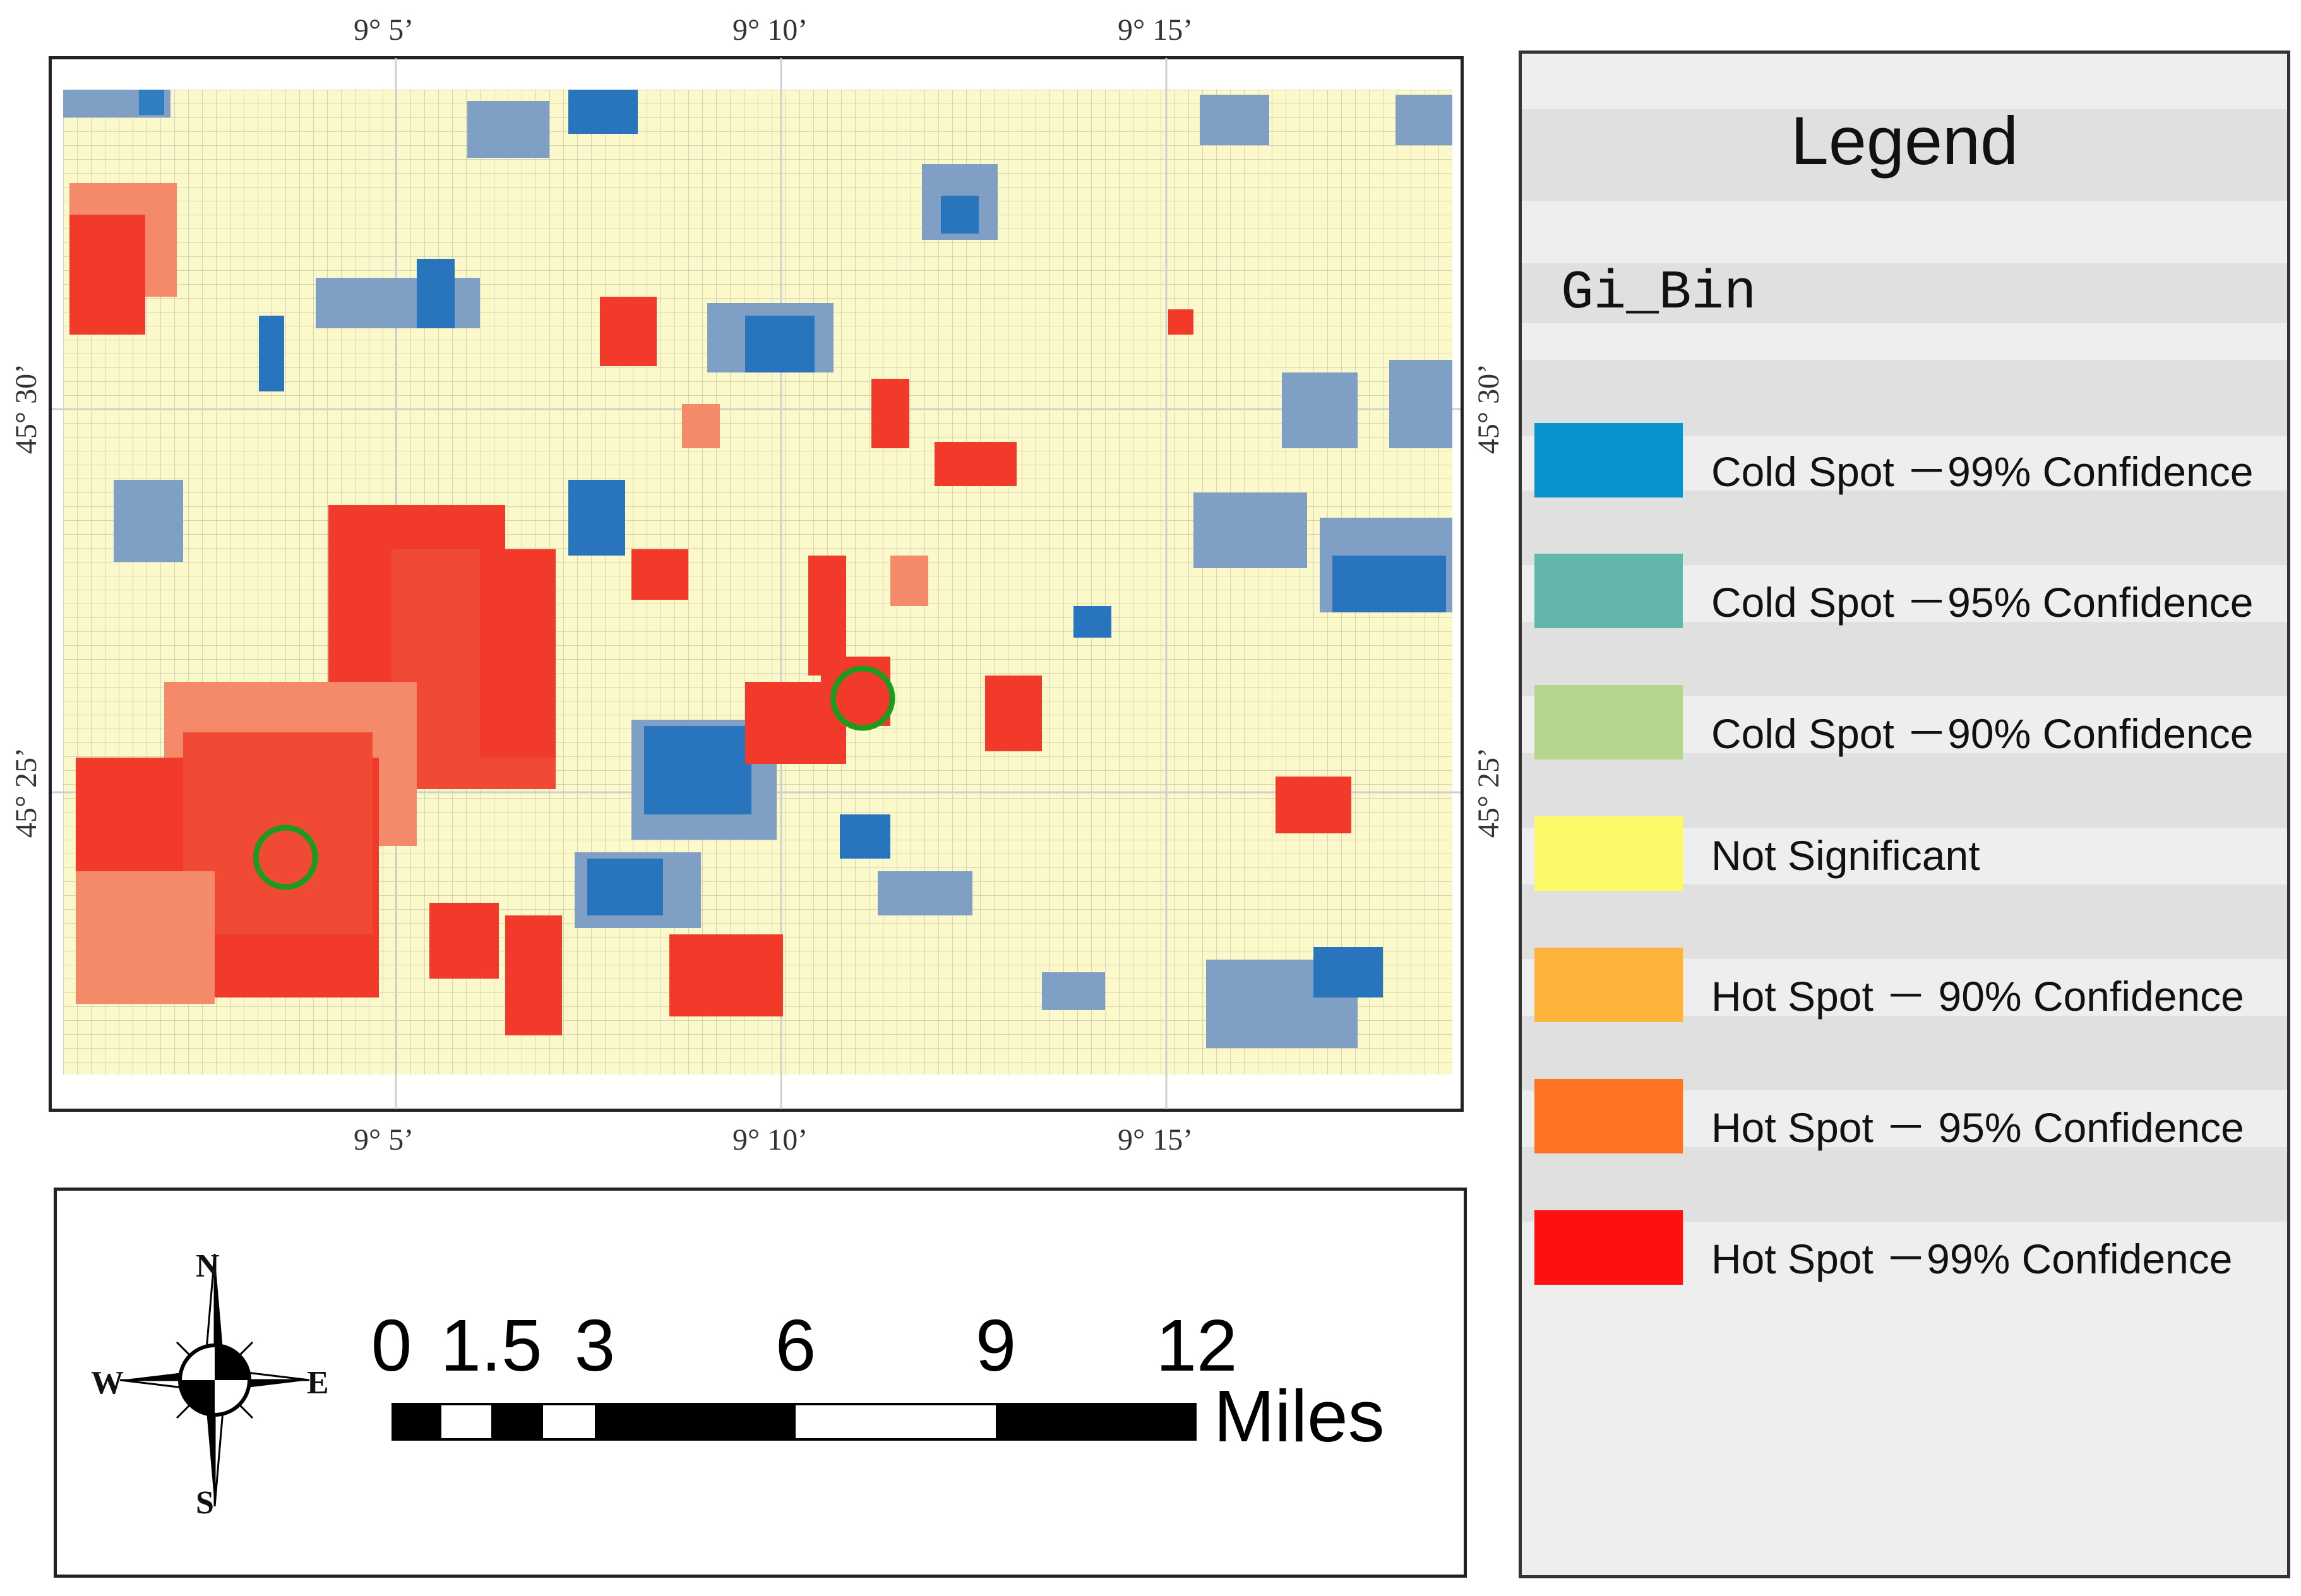 Image resolution: width=2301 pixels, height=1596 pixels. What do you see at coordinates (391, 1345) in the screenshot?
I see `scale-label-0: 0` at bounding box center [391, 1345].